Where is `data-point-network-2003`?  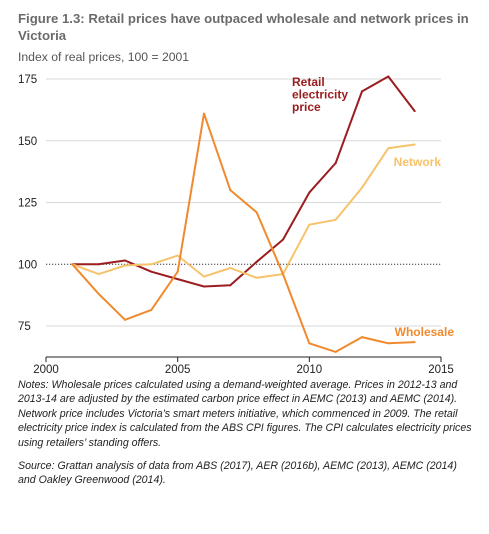
data-point-network-2003 is located at coordinates (125, 265).